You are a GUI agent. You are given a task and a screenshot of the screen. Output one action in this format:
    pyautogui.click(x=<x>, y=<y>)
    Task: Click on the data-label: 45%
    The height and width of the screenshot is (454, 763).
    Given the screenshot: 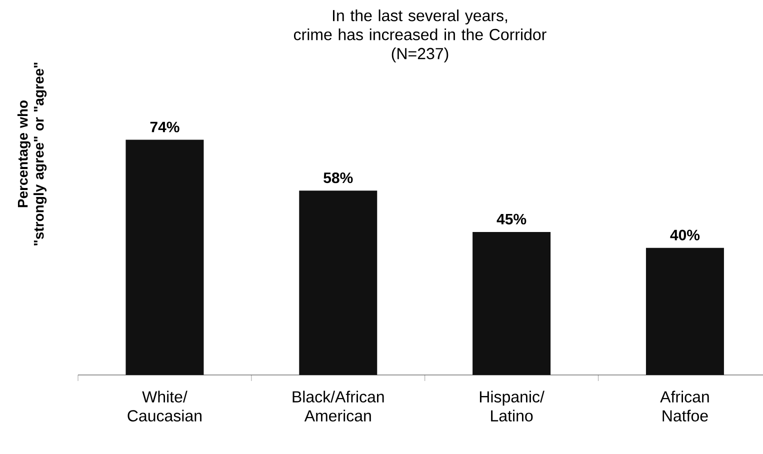 What is the action you would take?
    pyautogui.click(x=511, y=219)
    